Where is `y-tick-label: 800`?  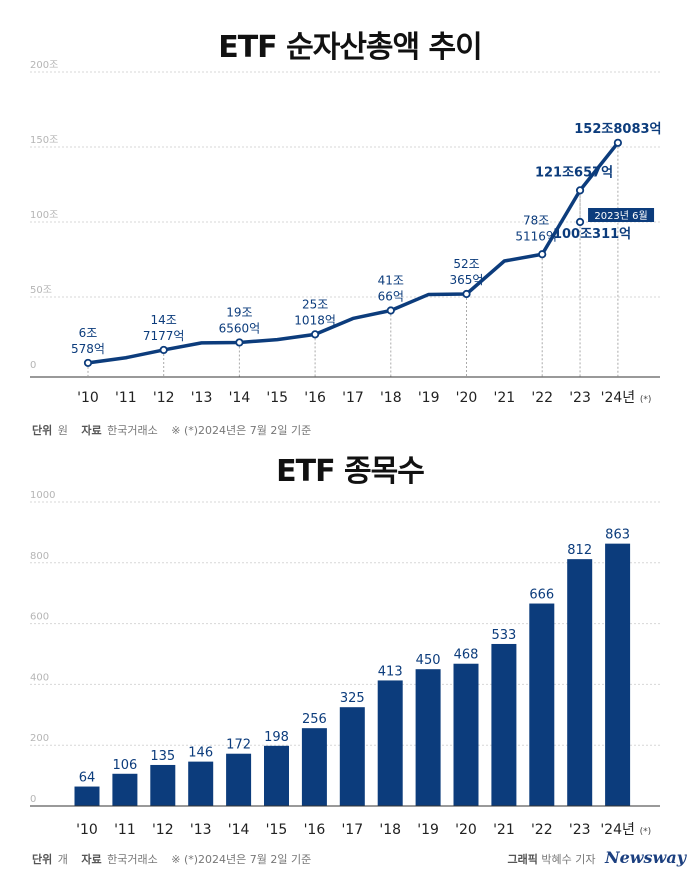 y-tick-label: 800 is located at coordinates (39, 556).